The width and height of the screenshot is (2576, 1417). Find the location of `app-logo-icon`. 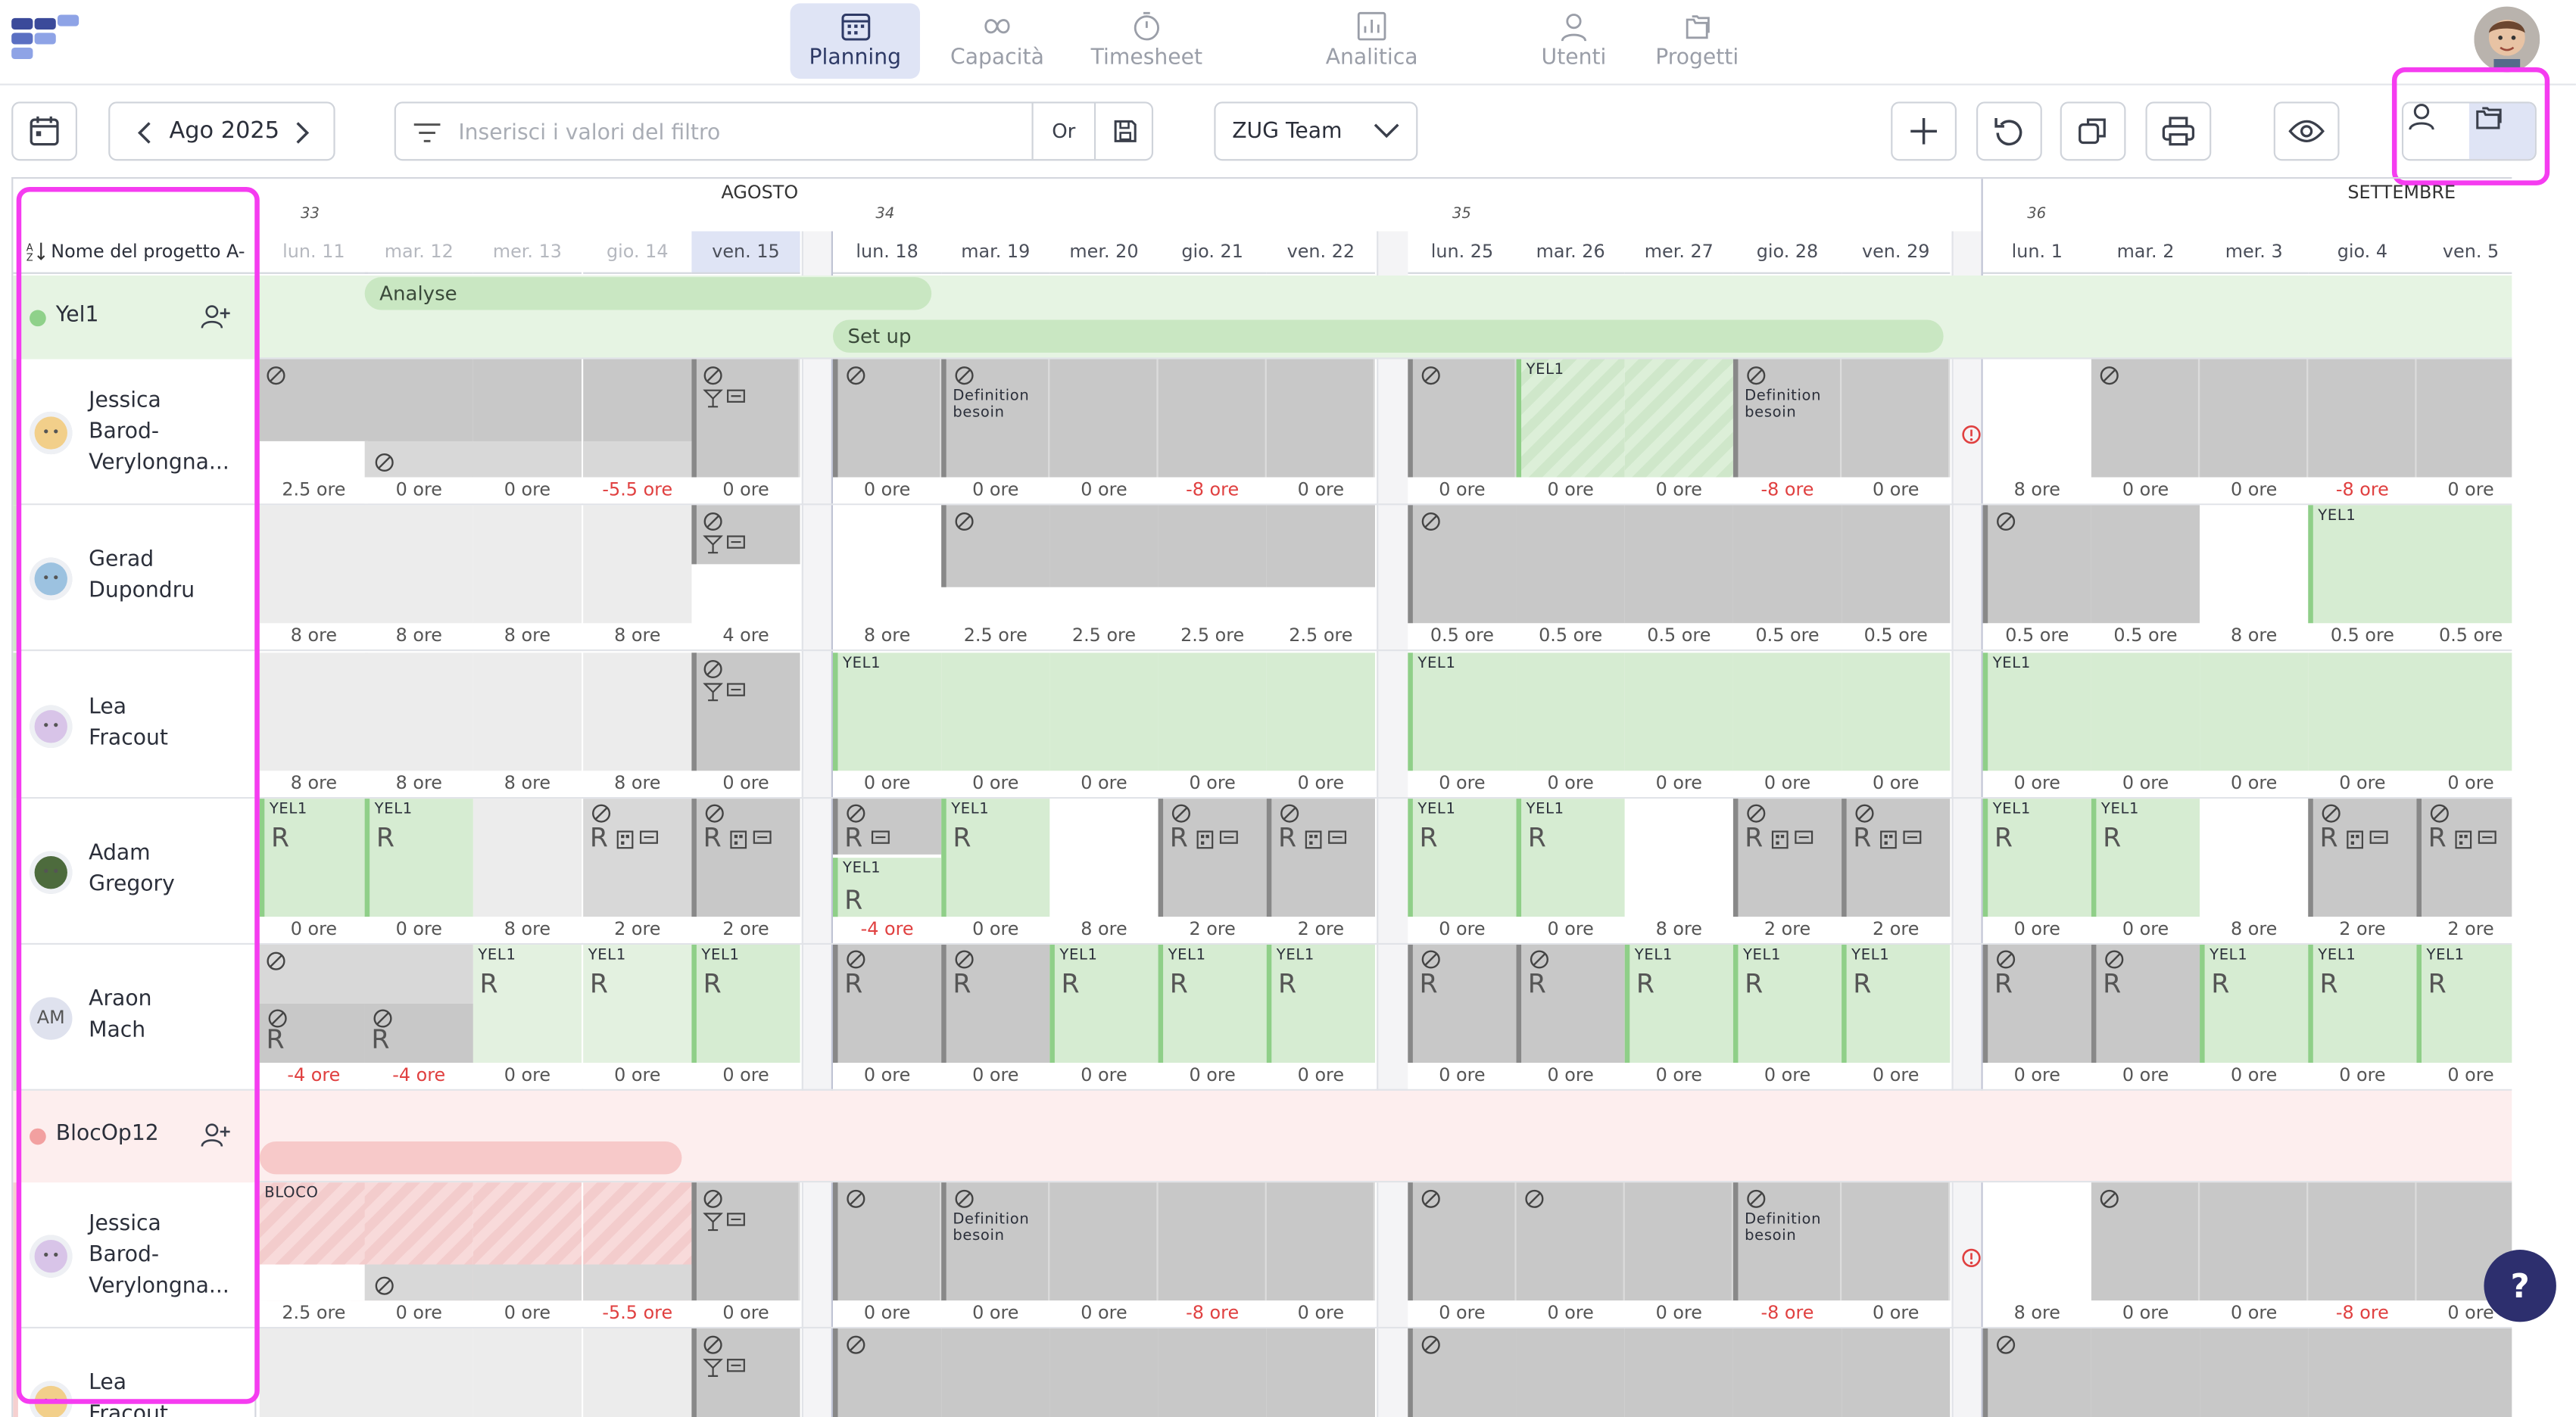

app-logo-icon is located at coordinates (49, 40).